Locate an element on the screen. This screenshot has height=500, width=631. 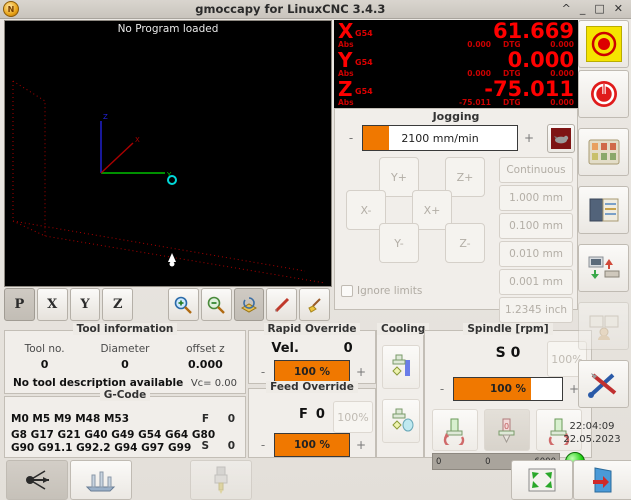
jog-z-minus-button: Z- is located at coordinates (465, 243).